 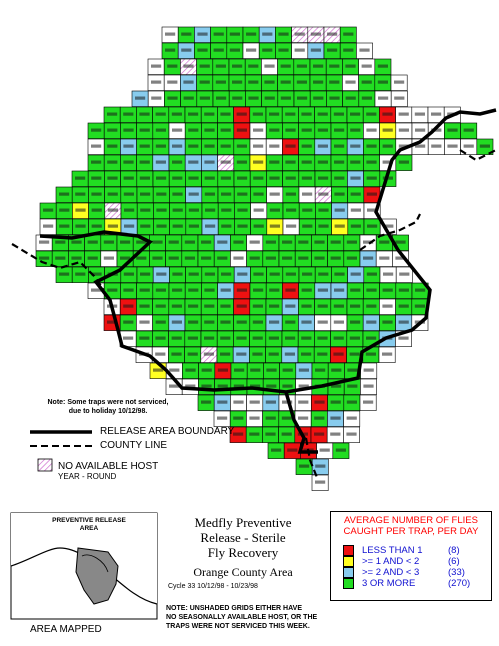 What do you see at coordinates (454, 561) in the screenshot?
I see `legend-row-count: (6)` at bounding box center [454, 561].